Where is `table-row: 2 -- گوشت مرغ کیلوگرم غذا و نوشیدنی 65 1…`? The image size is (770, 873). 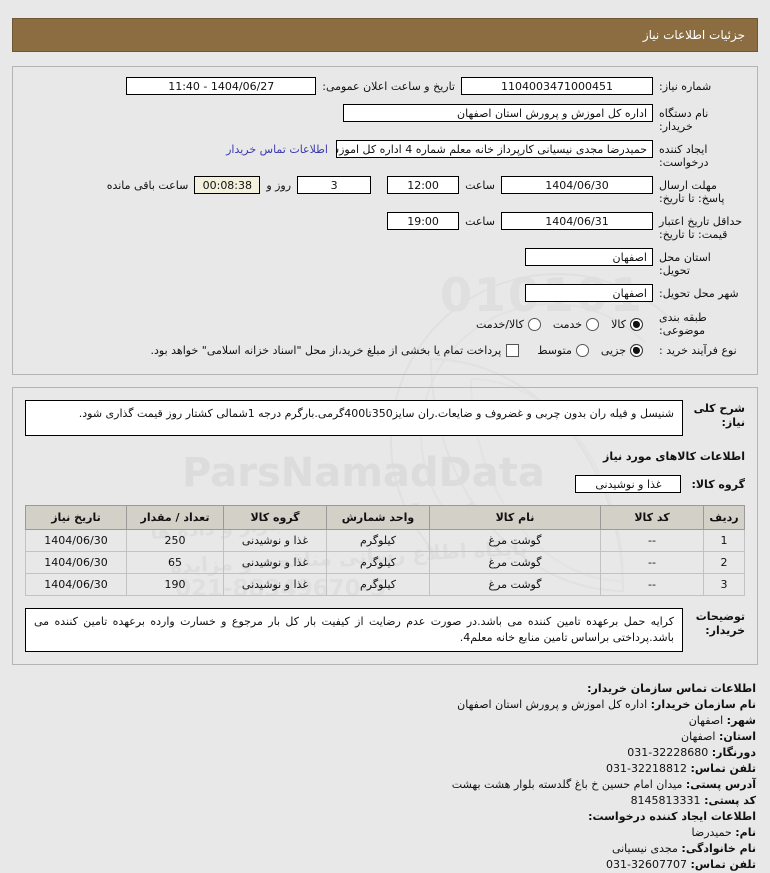 table-row: 2 -- گوشت مرغ کیلوگرم غذا و نوشیدنی 65 1… is located at coordinates (385, 562).